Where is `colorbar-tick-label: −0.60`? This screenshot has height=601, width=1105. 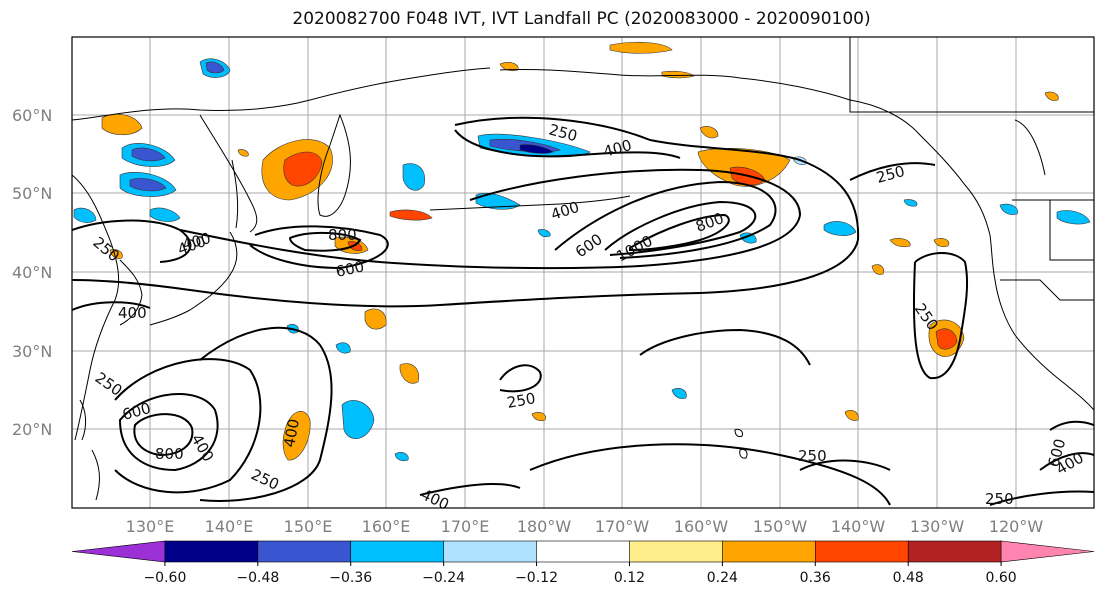 colorbar-tick-label: −0.60 is located at coordinates (164, 578).